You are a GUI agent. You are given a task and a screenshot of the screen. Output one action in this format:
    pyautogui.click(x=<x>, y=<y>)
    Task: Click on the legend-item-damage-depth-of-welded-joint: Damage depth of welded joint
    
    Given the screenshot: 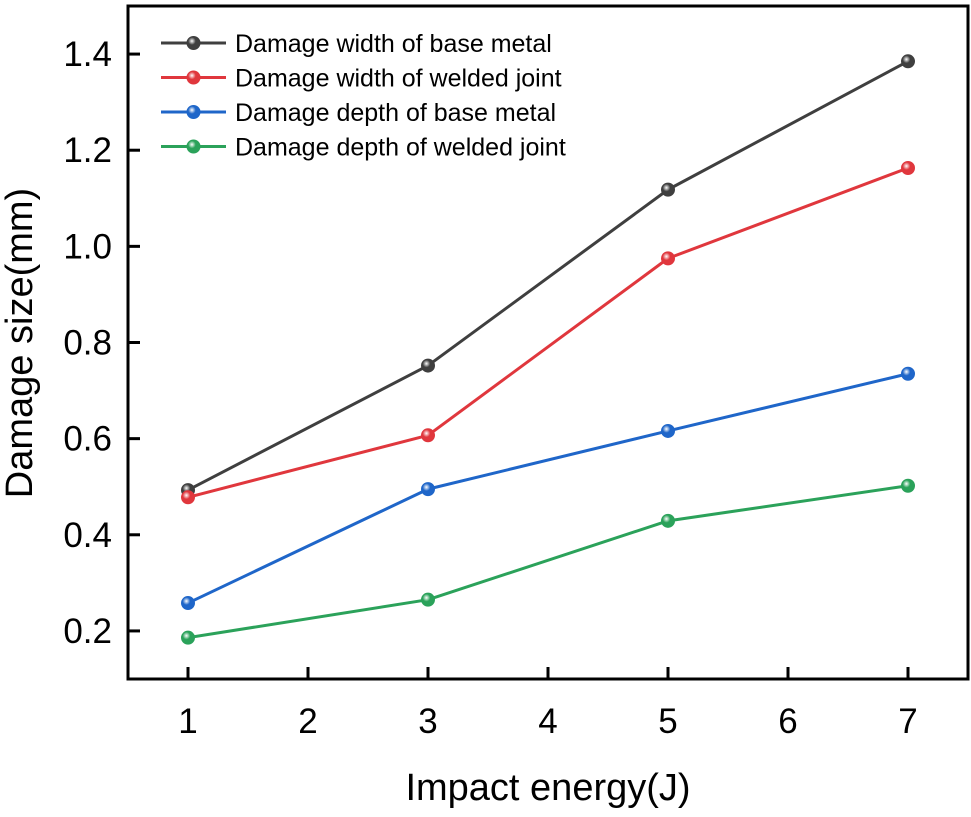 What is the action you would take?
    pyautogui.click(x=363, y=148)
    